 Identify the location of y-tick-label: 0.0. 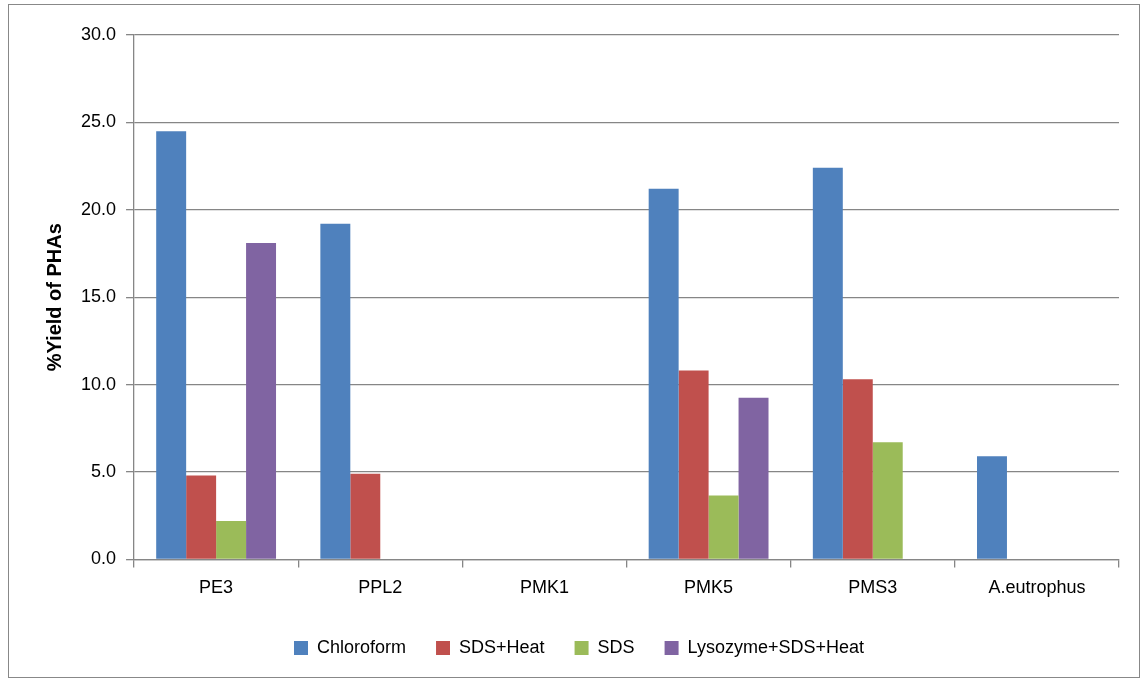
(104, 558).